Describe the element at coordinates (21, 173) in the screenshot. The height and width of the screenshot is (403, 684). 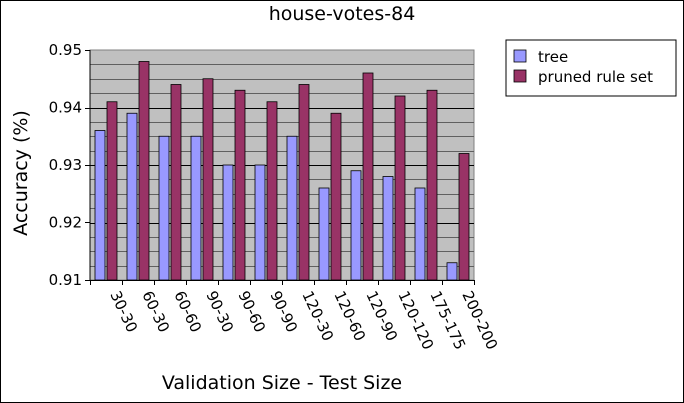
I see `y-axis-label: Accuracy (%)` at that location.